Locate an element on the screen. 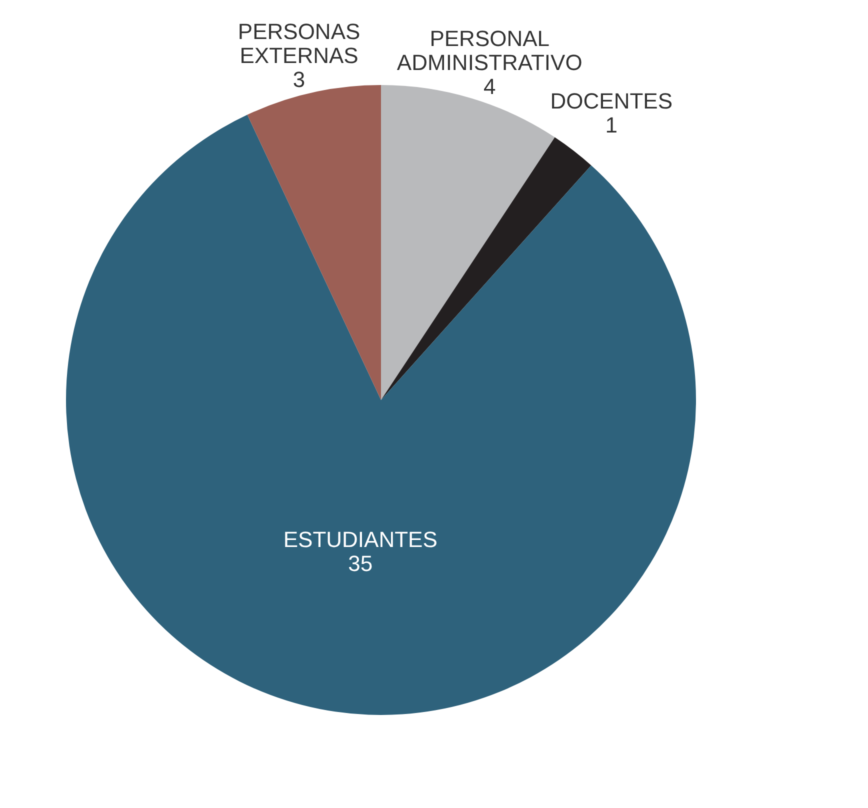 The width and height of the screenshot is (868, 808). data-label: 3 is located at coordinates (299, 79).